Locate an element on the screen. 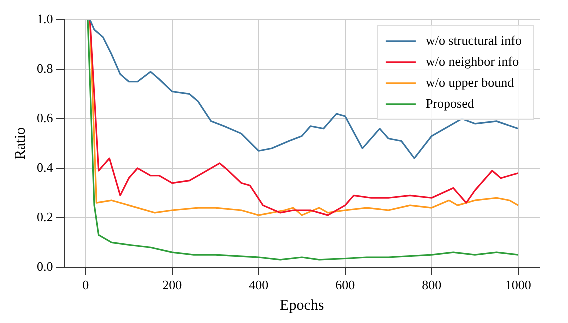 The height and width of the screenshot is (323, 568). y-tick-label: 0.6 is located at coordinates (45, 118).